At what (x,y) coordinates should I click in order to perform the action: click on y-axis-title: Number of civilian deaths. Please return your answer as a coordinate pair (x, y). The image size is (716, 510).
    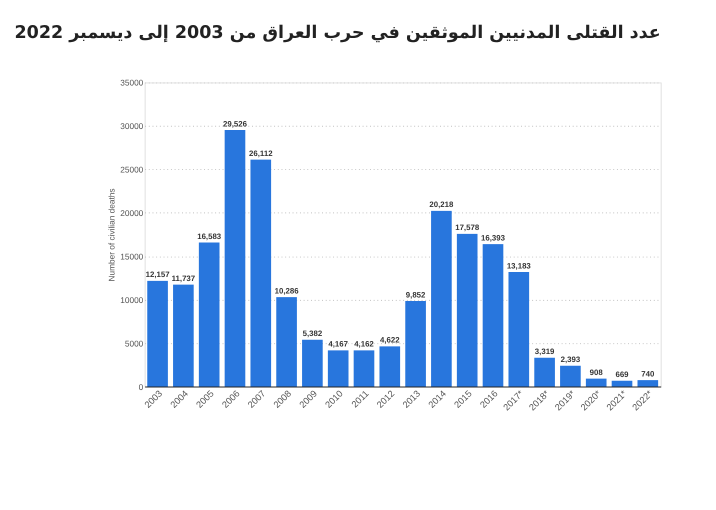
    Looking at the image, I should click on (111, 235).